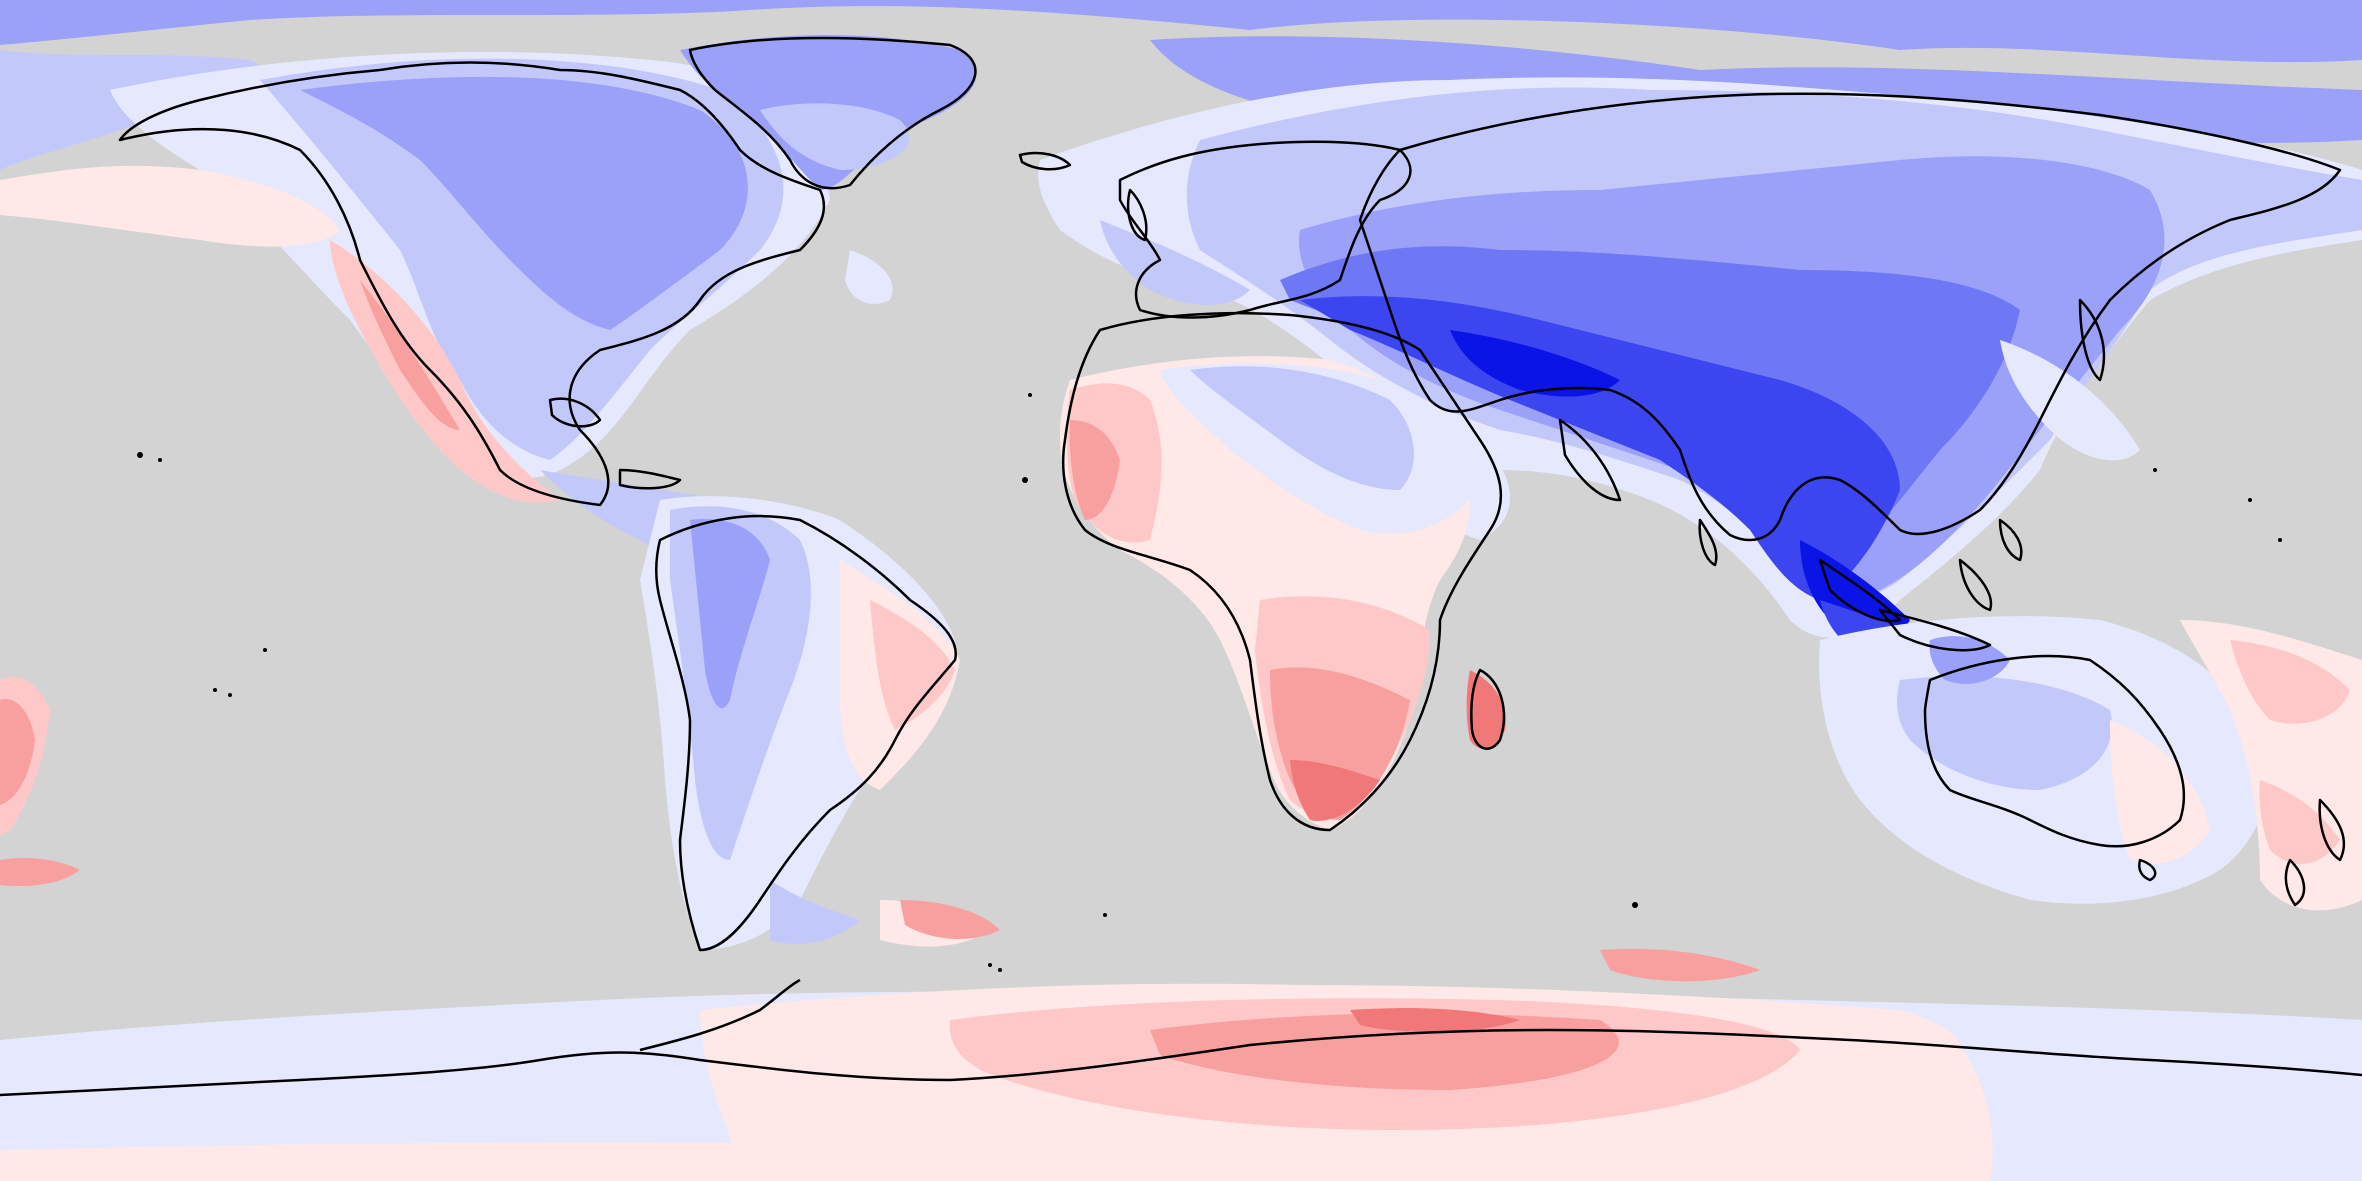 The image size is (2362, 1181). I want to click on coastline-north-america, so click(472, 284).